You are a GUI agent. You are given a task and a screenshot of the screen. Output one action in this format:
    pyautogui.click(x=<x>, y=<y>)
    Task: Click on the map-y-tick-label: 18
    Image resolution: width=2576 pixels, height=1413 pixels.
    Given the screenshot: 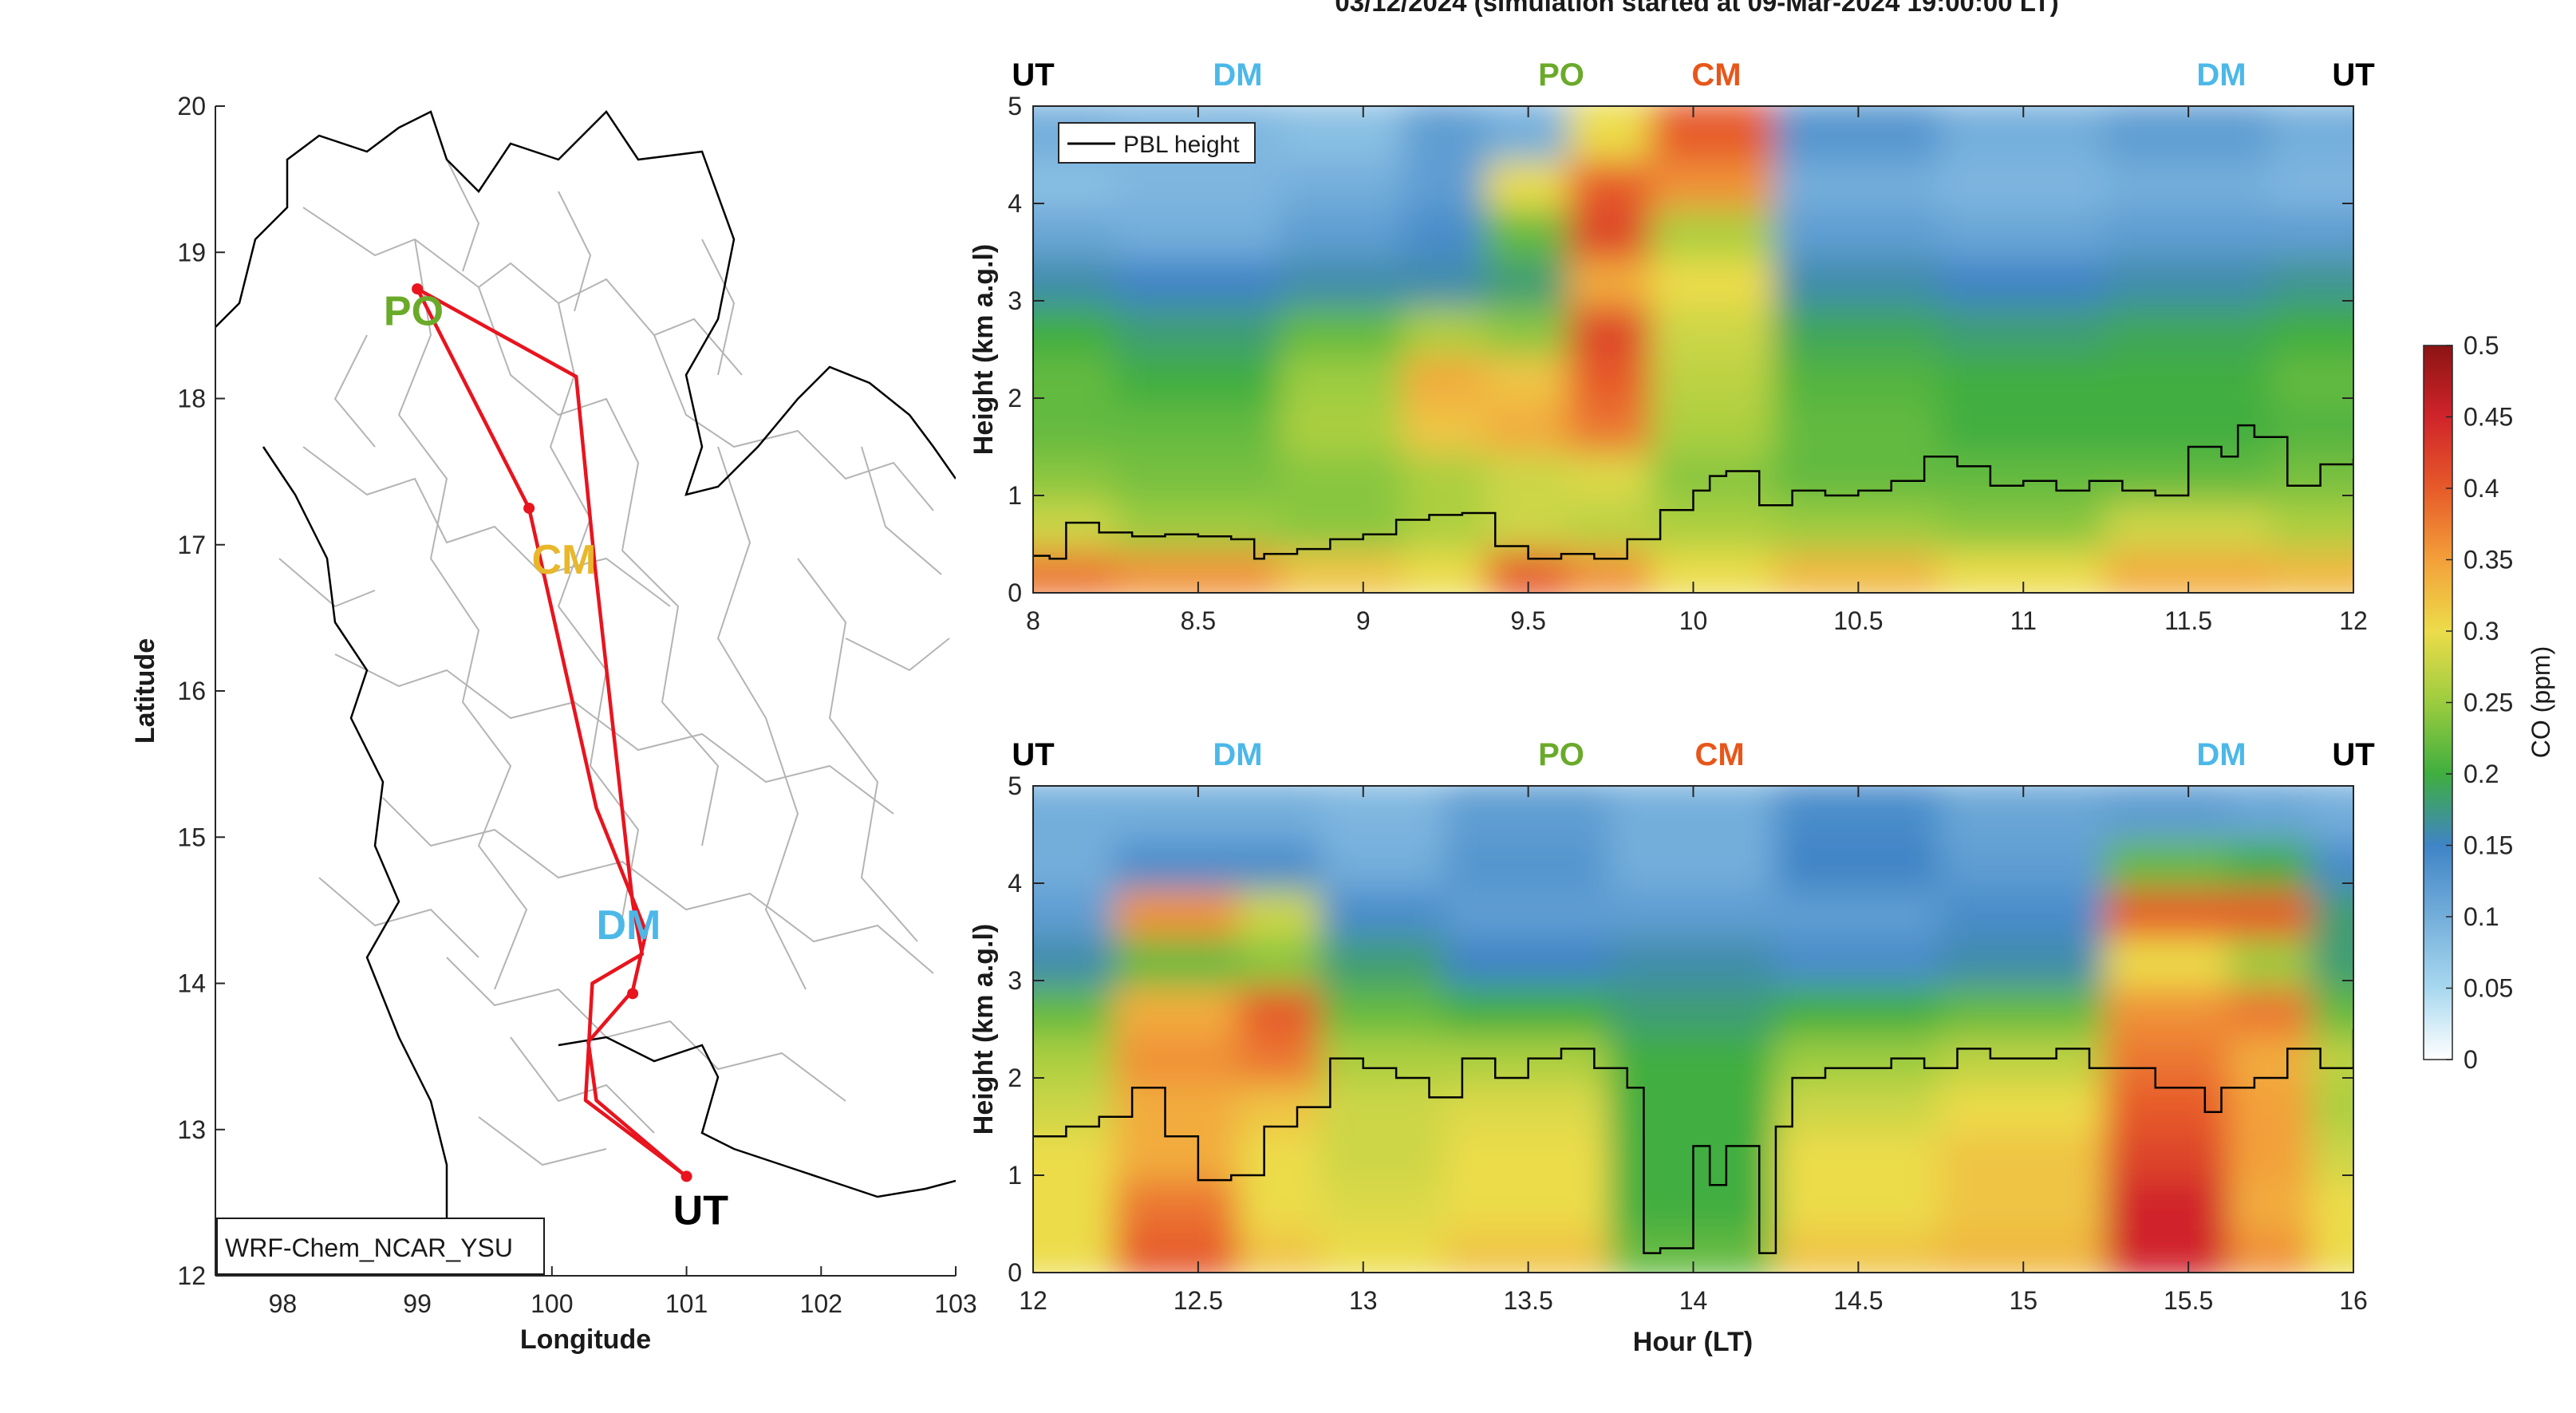 What is the action you would take?
    pyautogui.click(x=192, y=399)
    